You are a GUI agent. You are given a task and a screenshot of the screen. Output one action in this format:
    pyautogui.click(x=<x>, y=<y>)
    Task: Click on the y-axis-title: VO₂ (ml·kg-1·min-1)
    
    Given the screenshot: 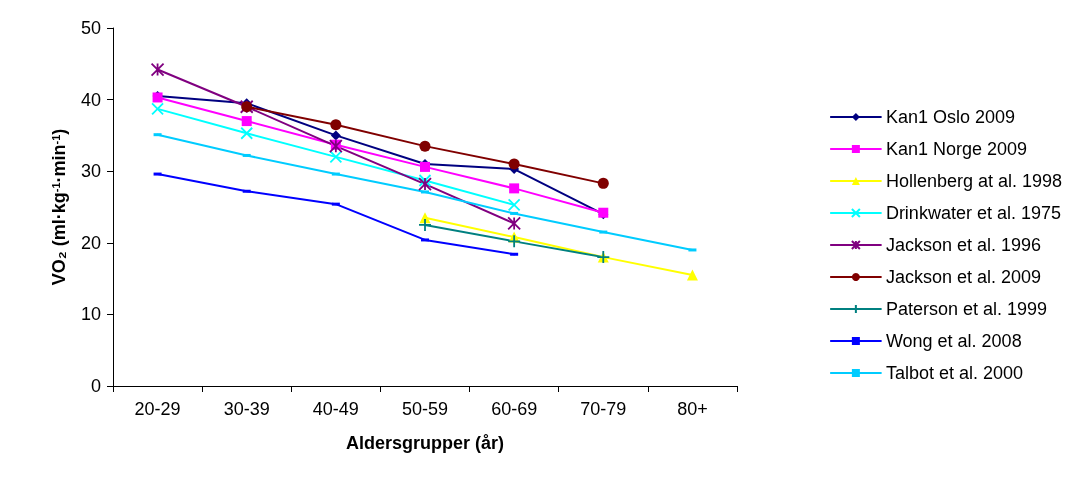 What is the action you would take?
    pyautogui.click(x=59, y=207)
    